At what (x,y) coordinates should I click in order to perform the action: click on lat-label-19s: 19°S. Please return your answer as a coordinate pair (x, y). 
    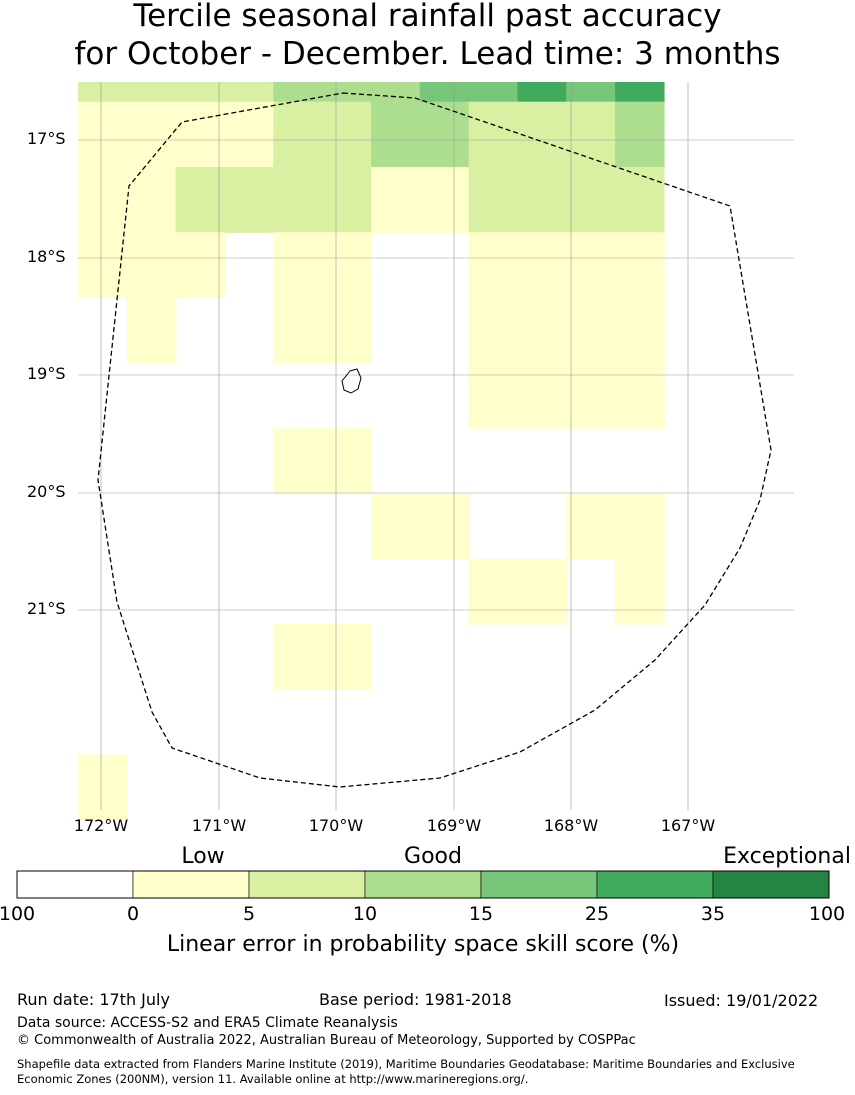
    Looking at the image, I should click on (46, 373).